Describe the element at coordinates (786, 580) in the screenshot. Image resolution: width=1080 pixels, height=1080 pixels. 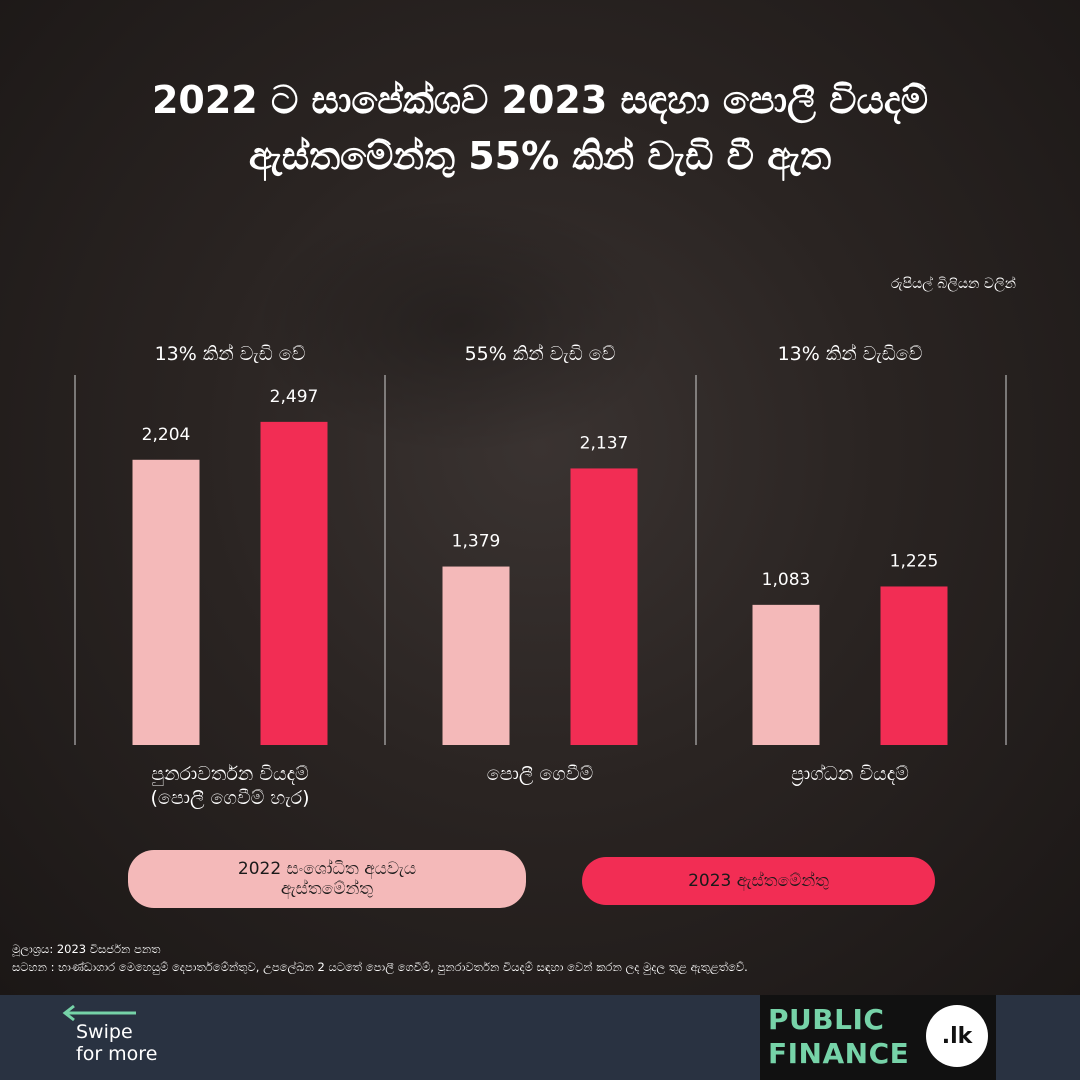
I see `data-label: 1,083` at that location.